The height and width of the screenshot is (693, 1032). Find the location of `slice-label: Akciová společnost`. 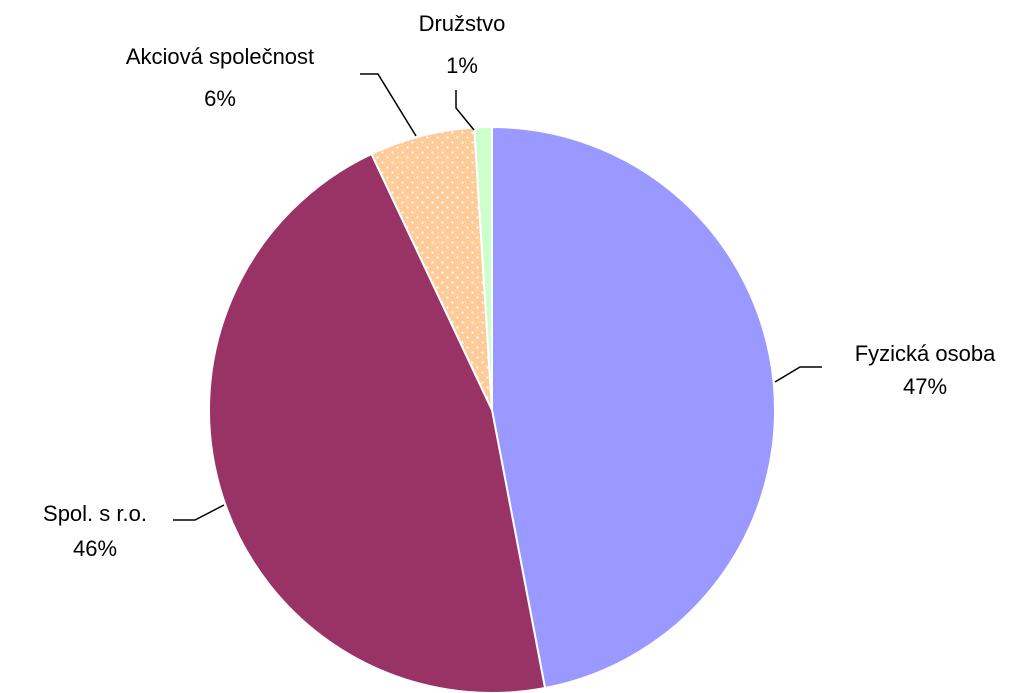

slice-label: Akciová společnost is located at coordinates (220, 56).